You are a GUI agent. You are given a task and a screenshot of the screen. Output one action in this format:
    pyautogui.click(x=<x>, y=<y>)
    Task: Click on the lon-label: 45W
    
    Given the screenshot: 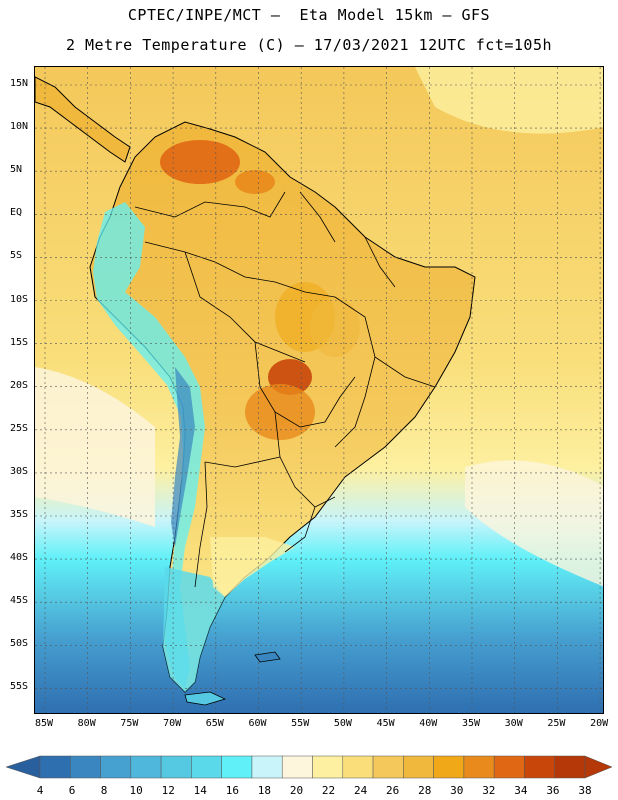 What is the action you would take?
    pyautogui.click(x=385, y=723)
    